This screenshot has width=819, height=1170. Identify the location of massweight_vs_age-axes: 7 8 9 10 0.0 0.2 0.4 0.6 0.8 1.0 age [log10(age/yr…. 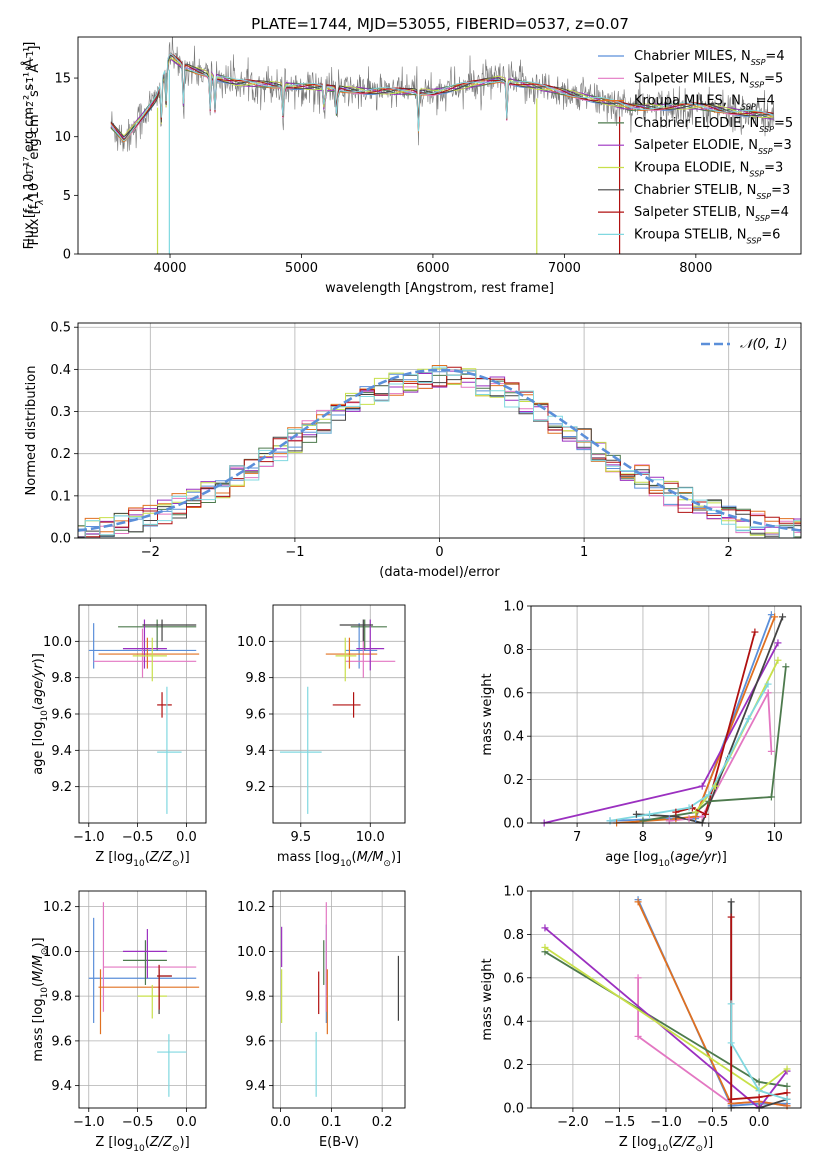
(641, 734).